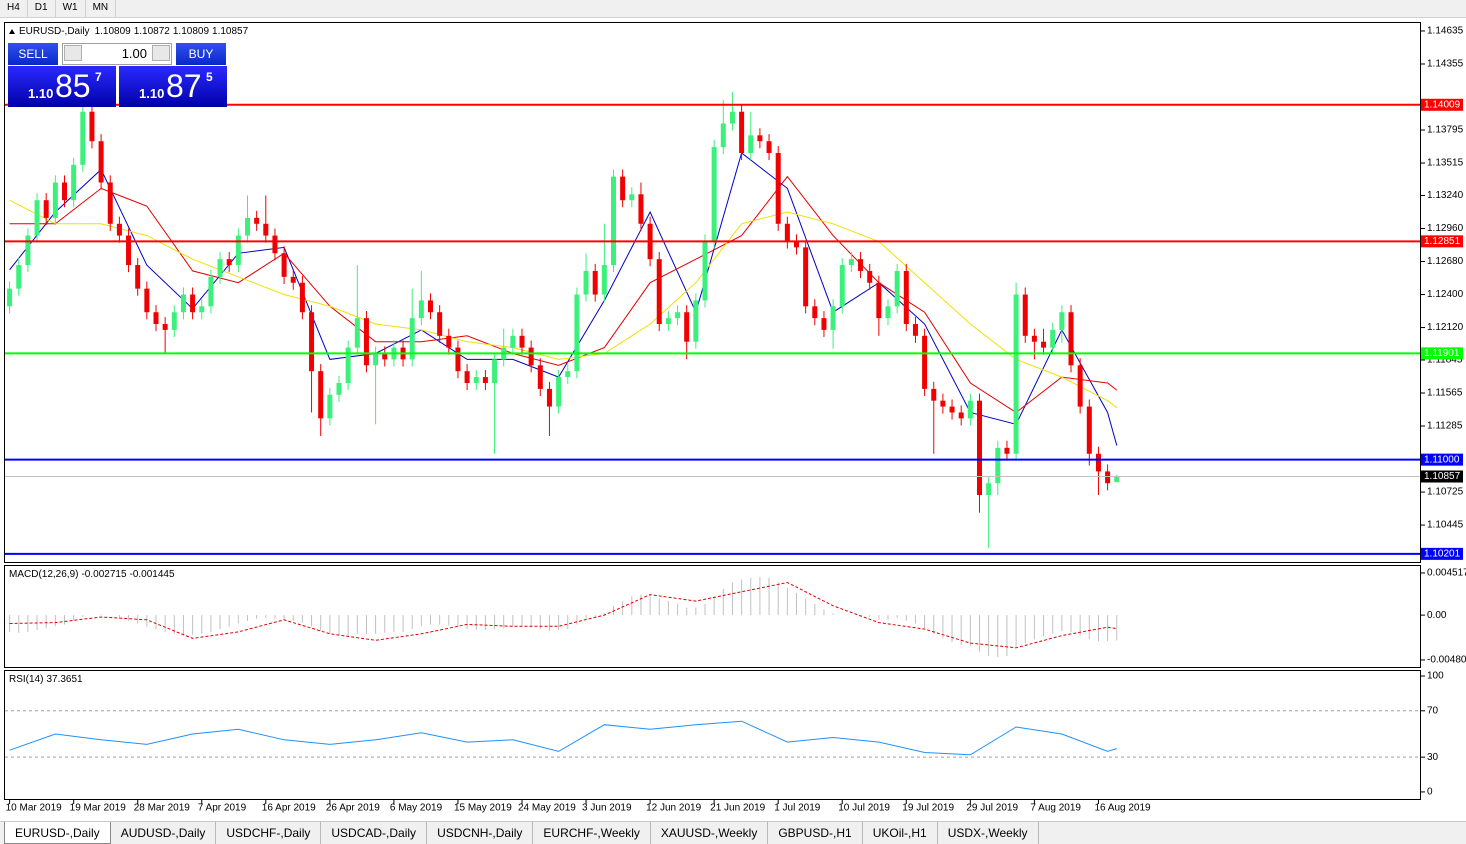  I want to click on y-tick-label: 100, so click(1435, 676).